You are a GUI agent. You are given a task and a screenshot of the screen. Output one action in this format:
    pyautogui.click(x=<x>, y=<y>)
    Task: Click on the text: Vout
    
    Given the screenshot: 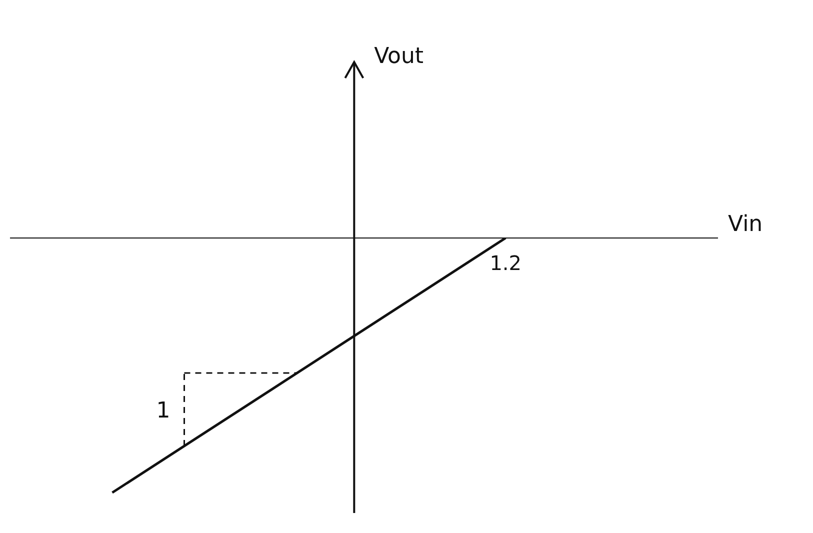 What is the action you would take?
    pyautogui.click(x=399, y=56)
    